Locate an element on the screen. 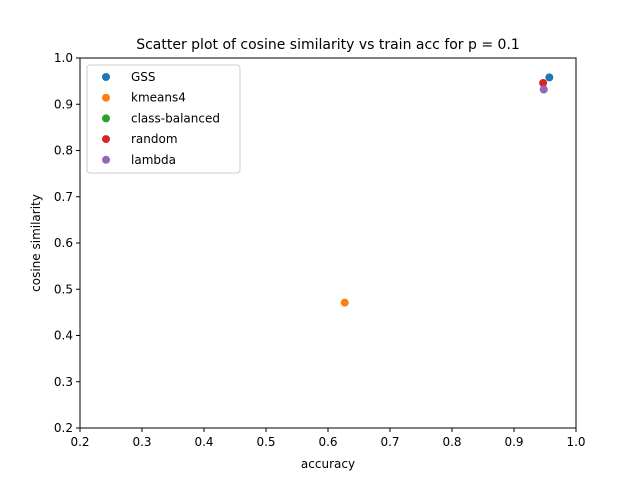  x-tick-label: 0.7 is located at coordinates (389, 442).